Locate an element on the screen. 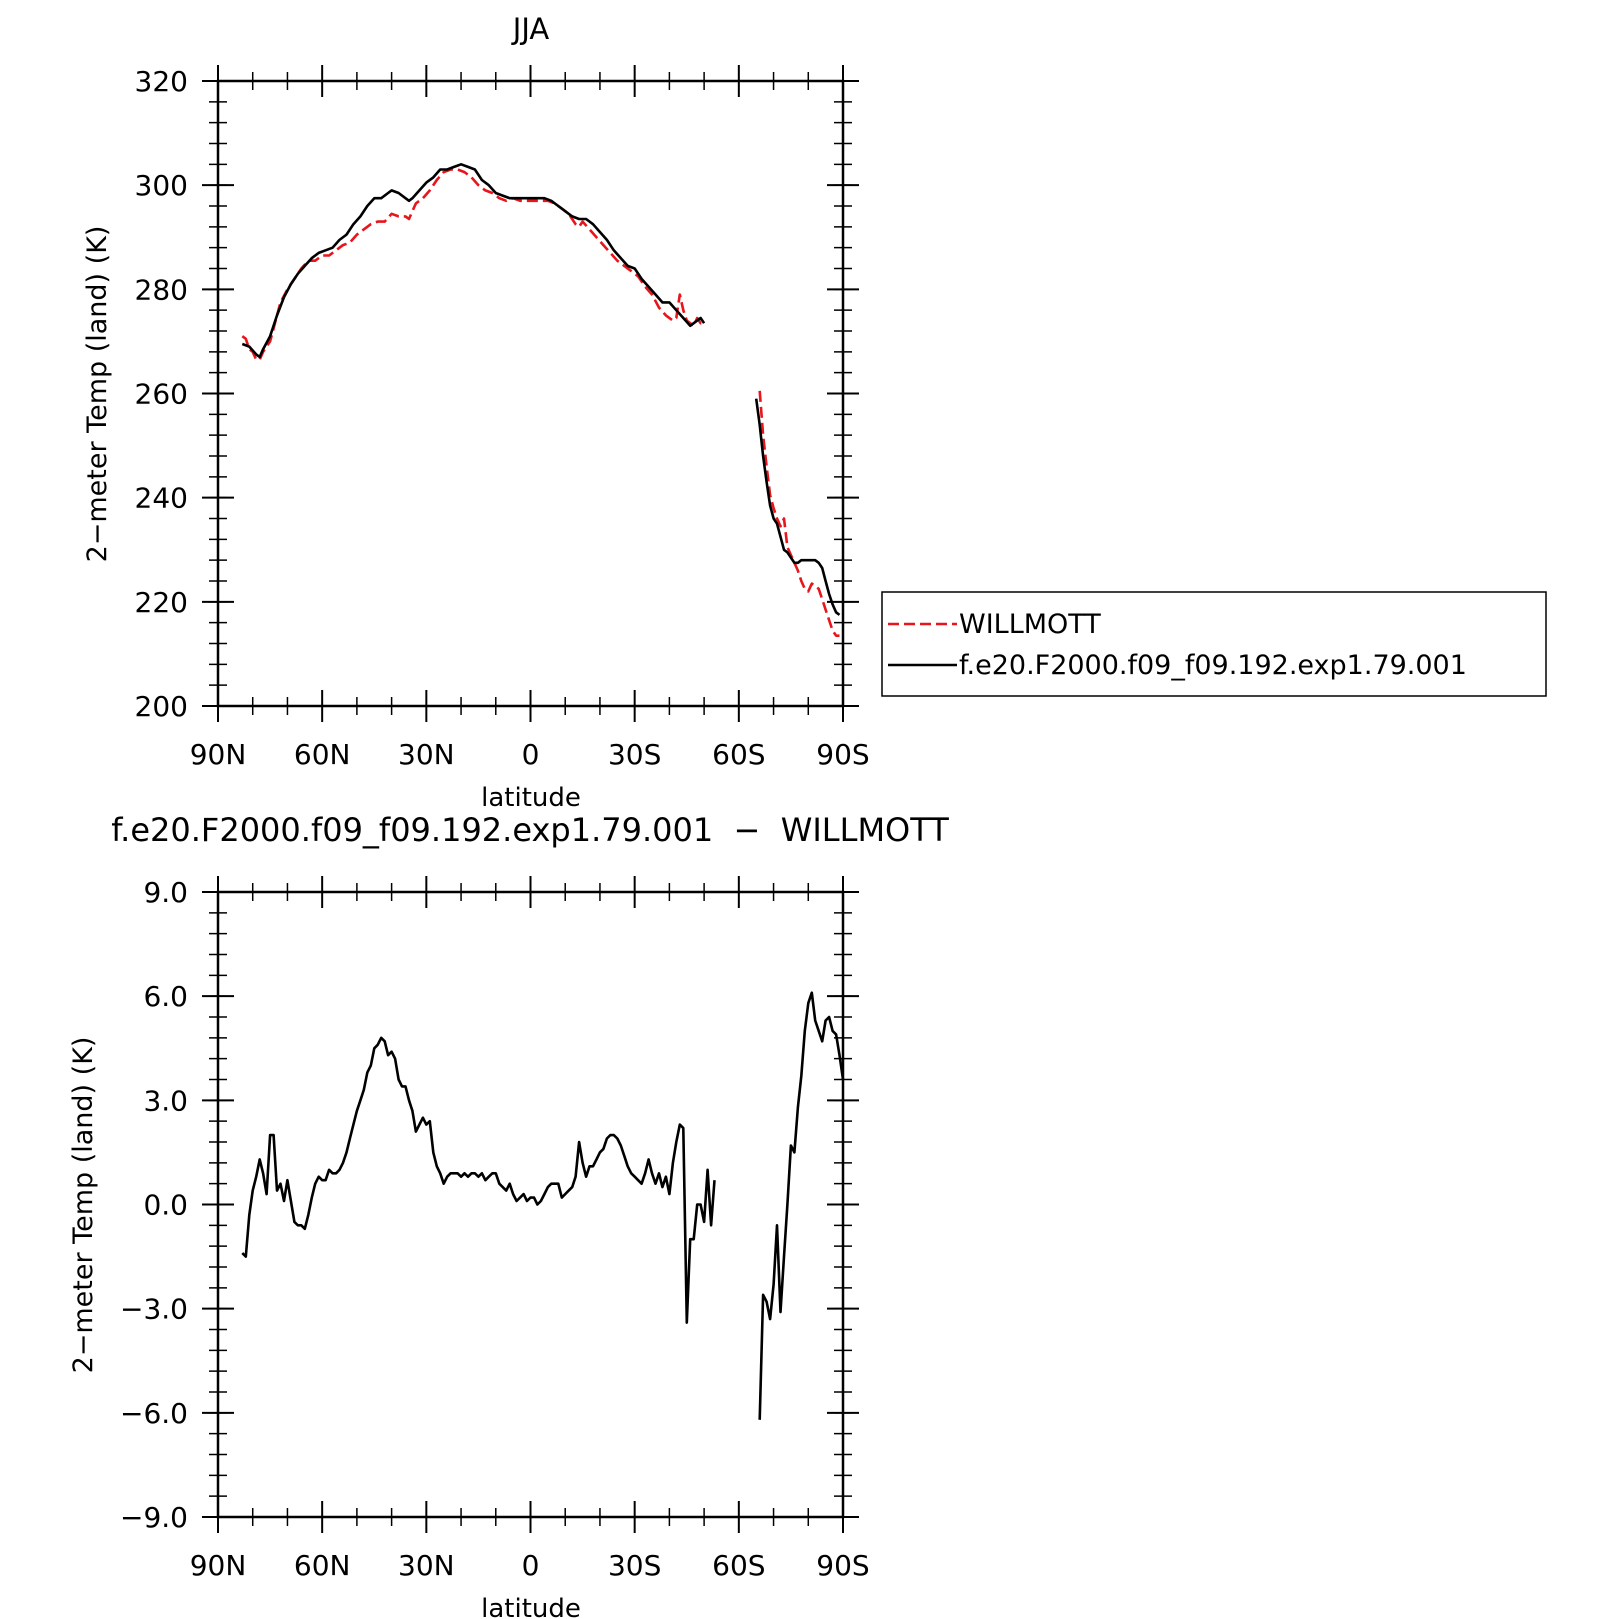  top-y-tick-labels: 200 220 240 260 280 300 320 is located at coordinates (161, 394).